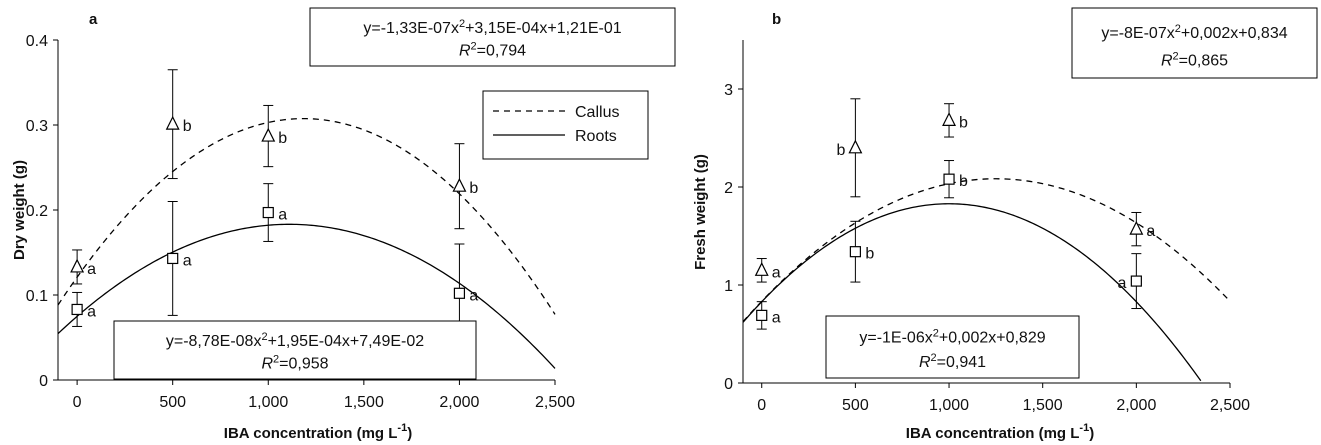 This screenshot has height=445, width=1321. I want to click on regression-equation: y=-1,33E-07x2+3,15E-04x+1,21E-01, so click(492, 27).